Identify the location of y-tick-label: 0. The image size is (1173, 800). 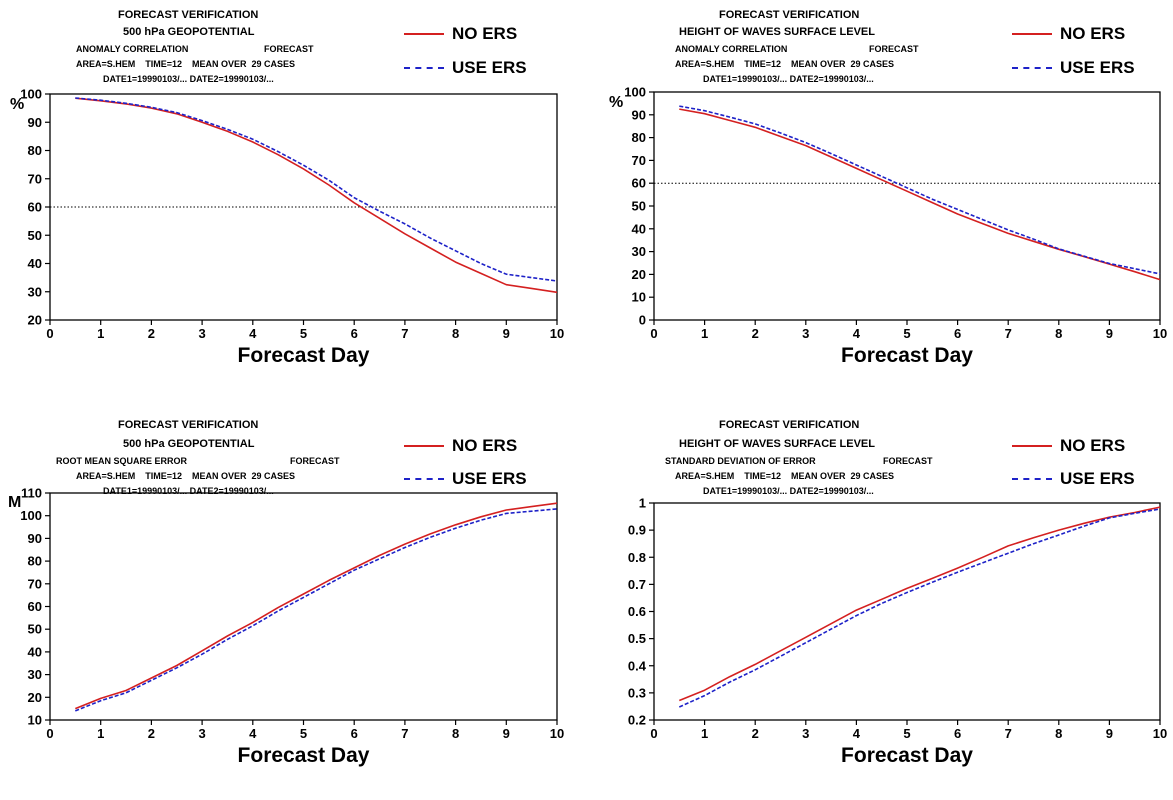
(642, 320).